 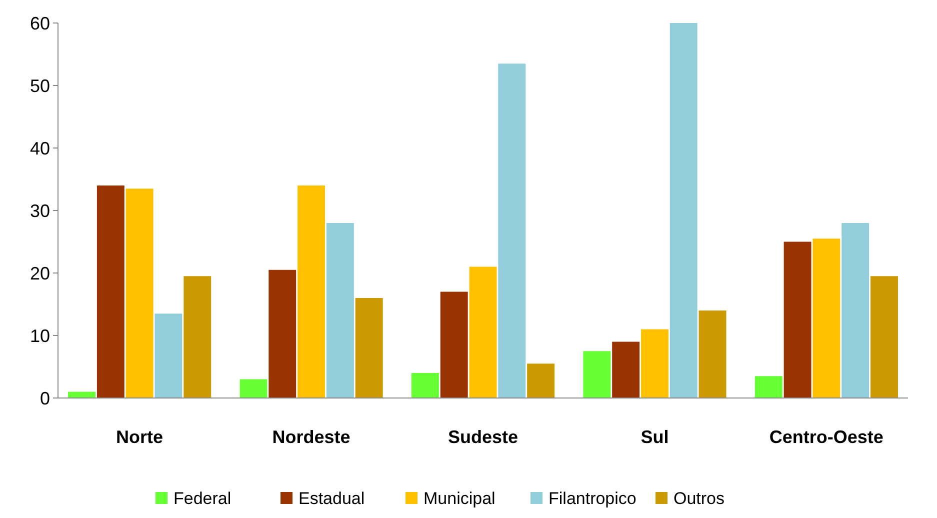 What do you see at coordinates (331, 498) in the screenshot?
I see `legend-label: Estadual` at bounding box center [331, 498].